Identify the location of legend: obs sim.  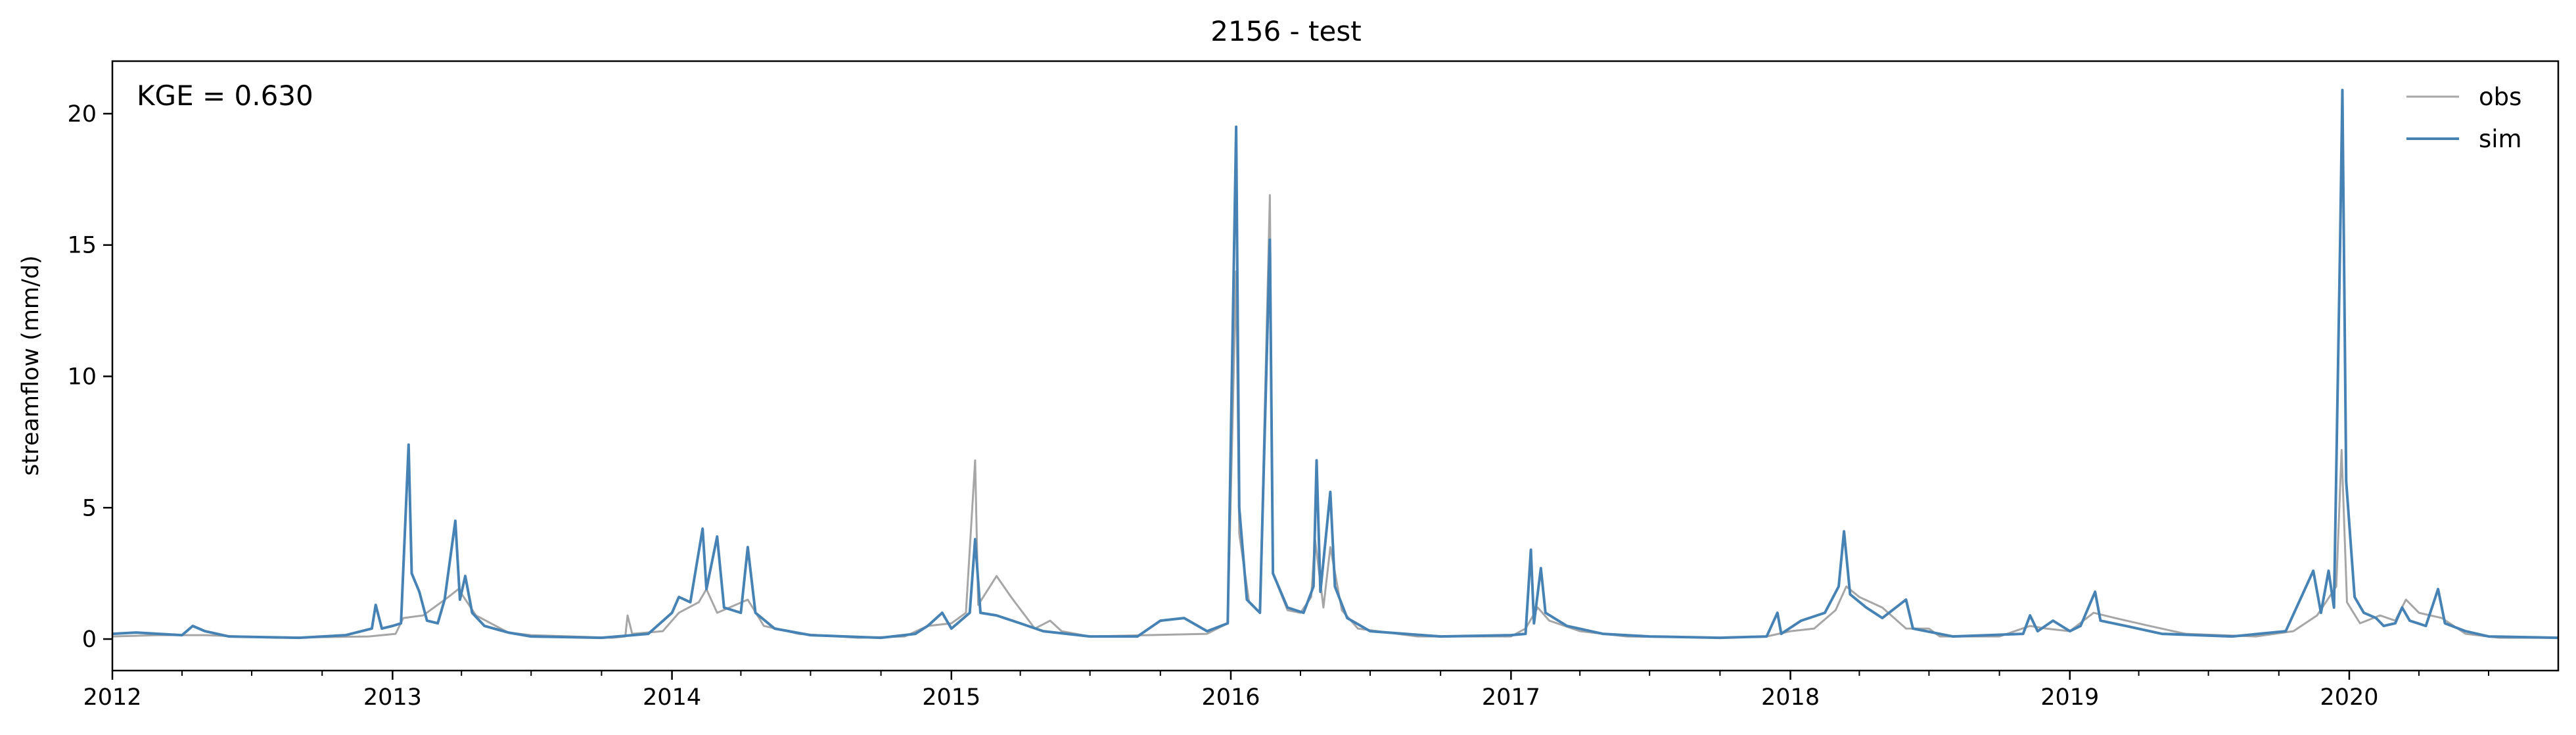
(2464, 118).